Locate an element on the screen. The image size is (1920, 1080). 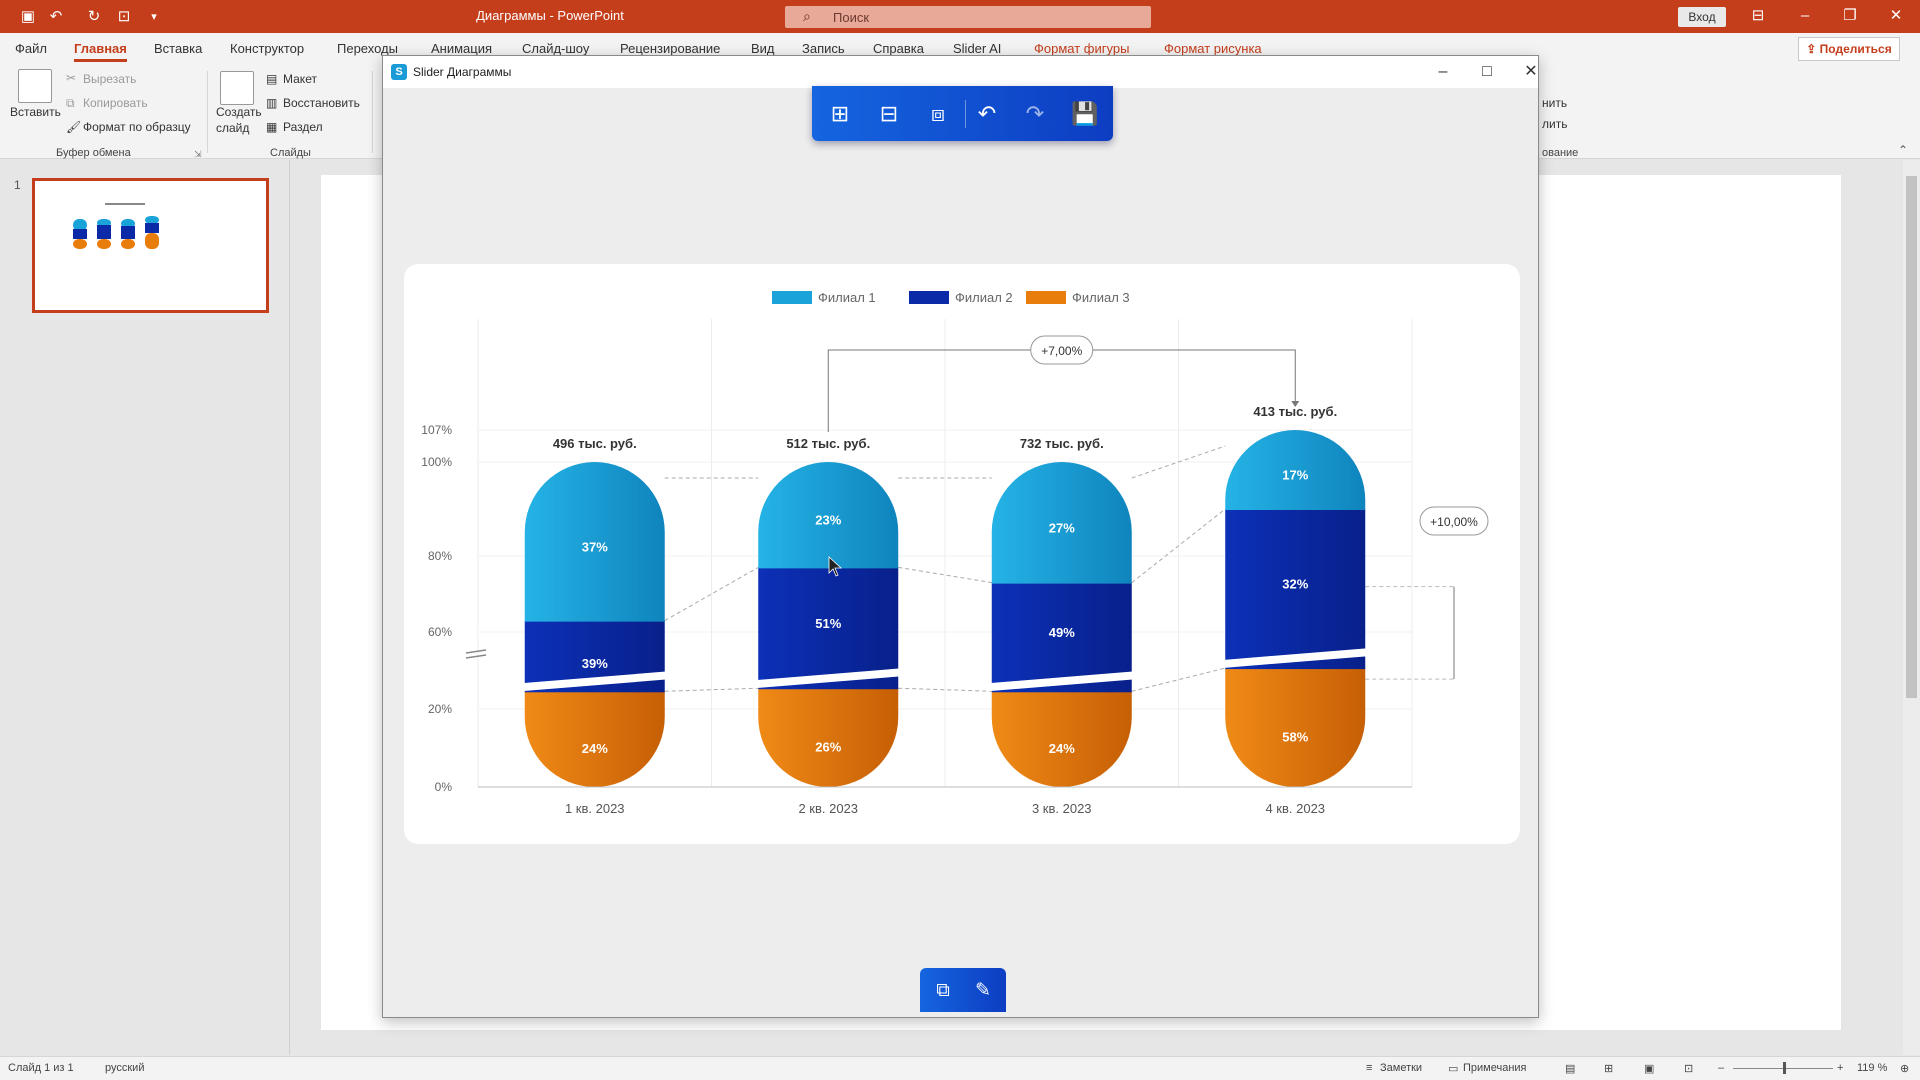
tab-insert: Вставка is located at coordinates (178, 48).